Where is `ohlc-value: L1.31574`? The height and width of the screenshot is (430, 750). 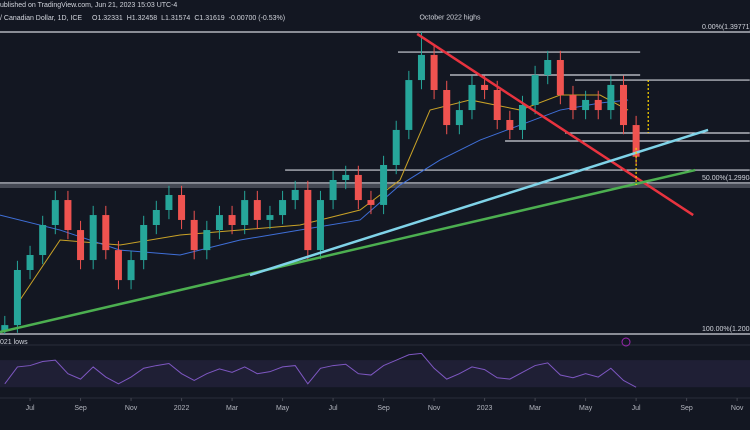
ohlc-value: L1.31574 is located at coordinates (175, 18).